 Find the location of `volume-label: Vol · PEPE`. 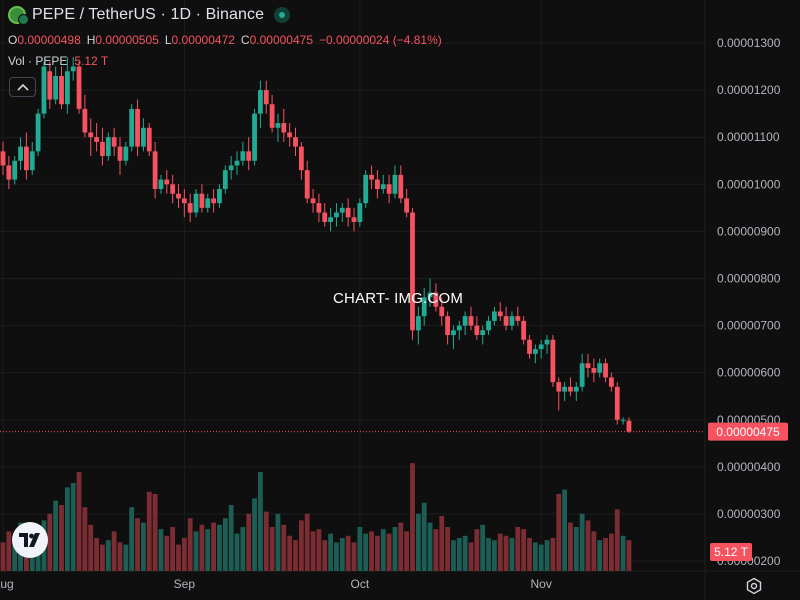

volume-label: Vol · PEPE is located at coordinates (38, 61).